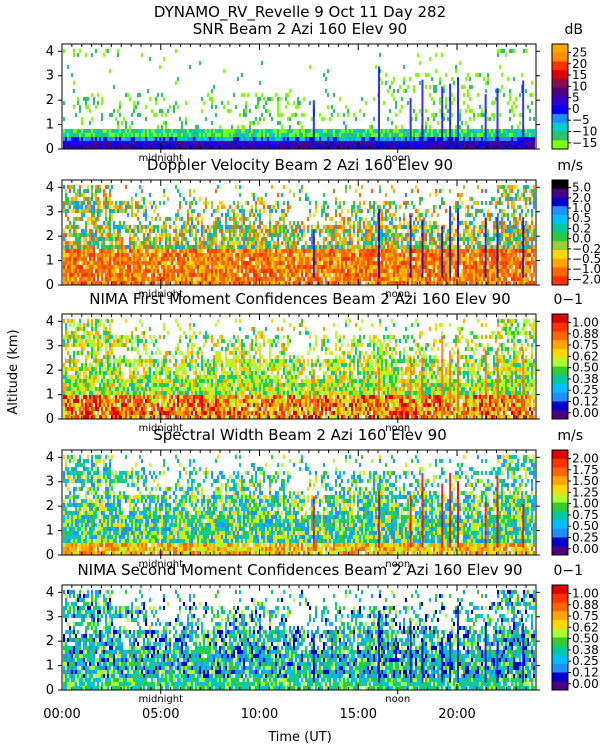  Describe the element at coordinates (579, 64) in the screenshot. I see `colorbar-tick-label: 20` at that location.